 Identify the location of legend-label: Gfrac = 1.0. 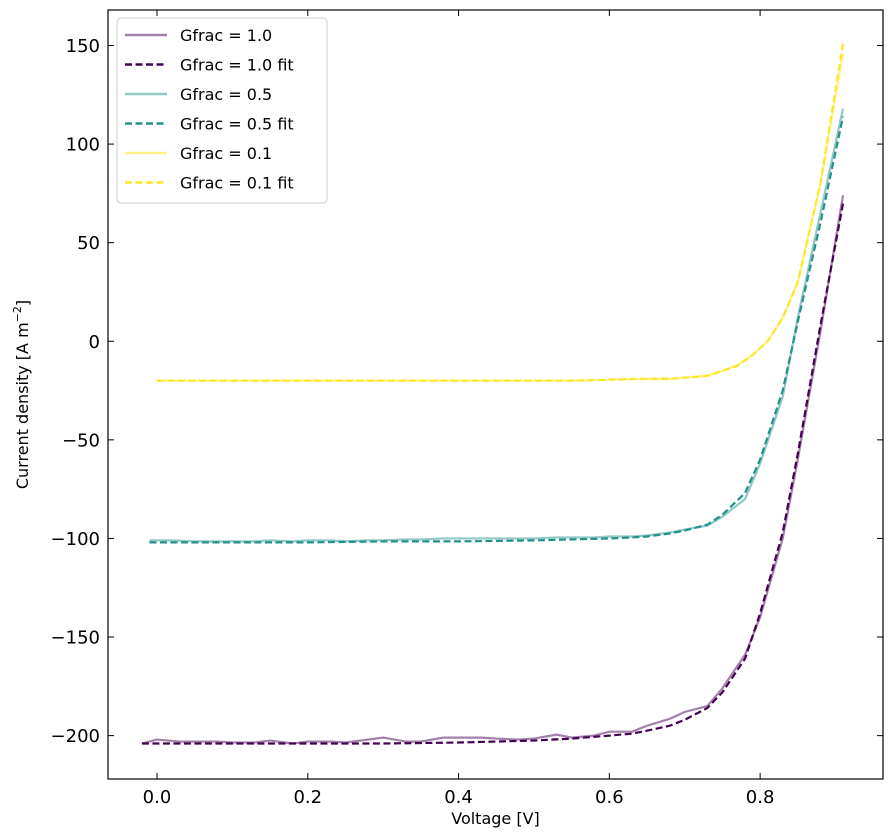
(226, 35).